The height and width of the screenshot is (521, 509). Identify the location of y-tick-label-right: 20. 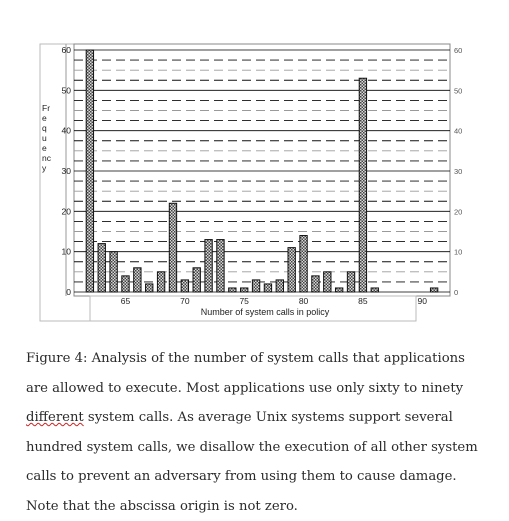
(458, 211).